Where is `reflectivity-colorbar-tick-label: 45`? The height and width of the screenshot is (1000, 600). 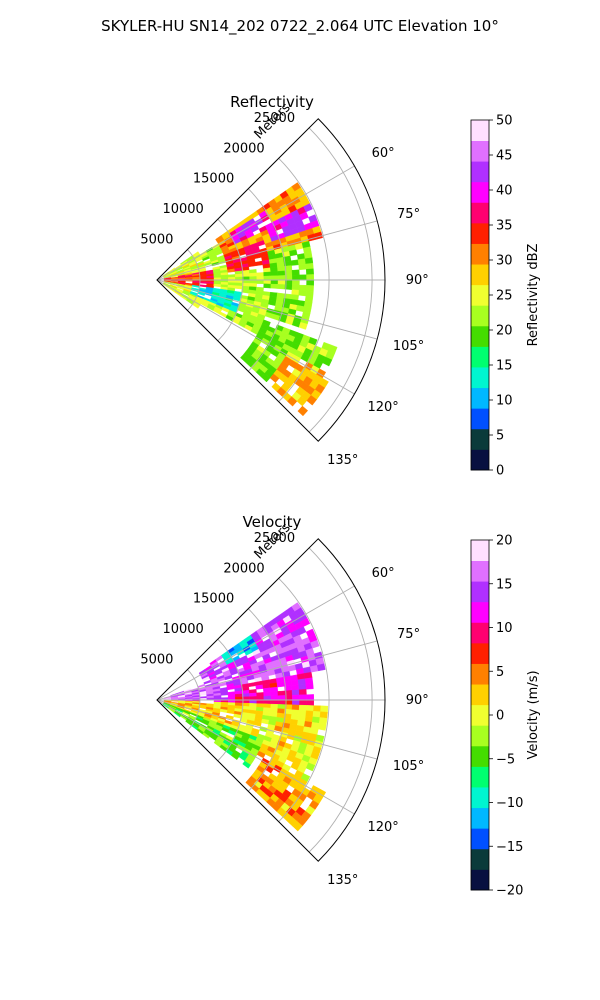
reflectivity-colorbar-tick-label: 45 is located at coordinates (504, 156).